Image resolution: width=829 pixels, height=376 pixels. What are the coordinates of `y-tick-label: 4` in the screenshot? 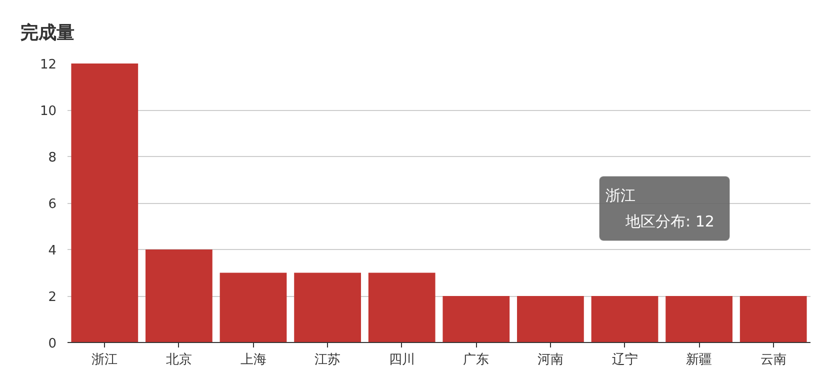 It's located at (52, 251).